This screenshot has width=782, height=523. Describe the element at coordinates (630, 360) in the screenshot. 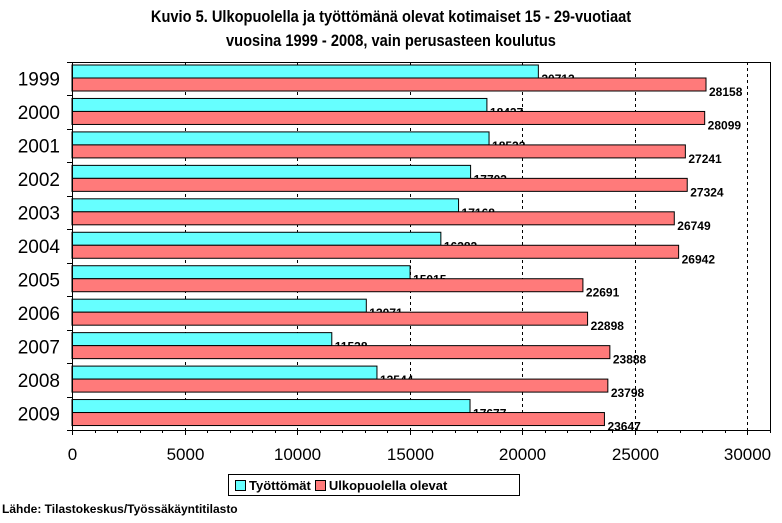

I see `data-label-2007-series-1: 23888` at that location.